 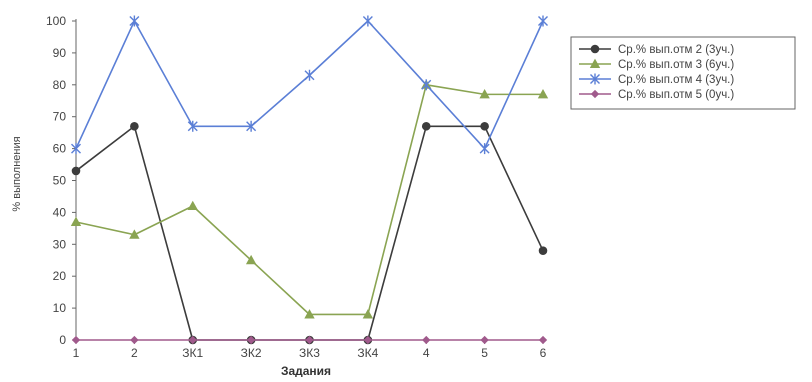 What do you see at coordinates (192, 353) in the screenshot?
I see `x-tick-label: ЗК1` at bounding box center [192, 353].